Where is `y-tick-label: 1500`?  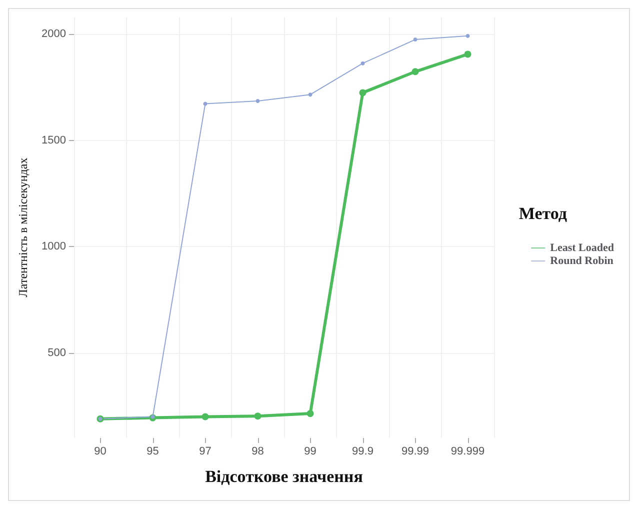 y-tick-label: 1500 is located at coordinates (54, 140).